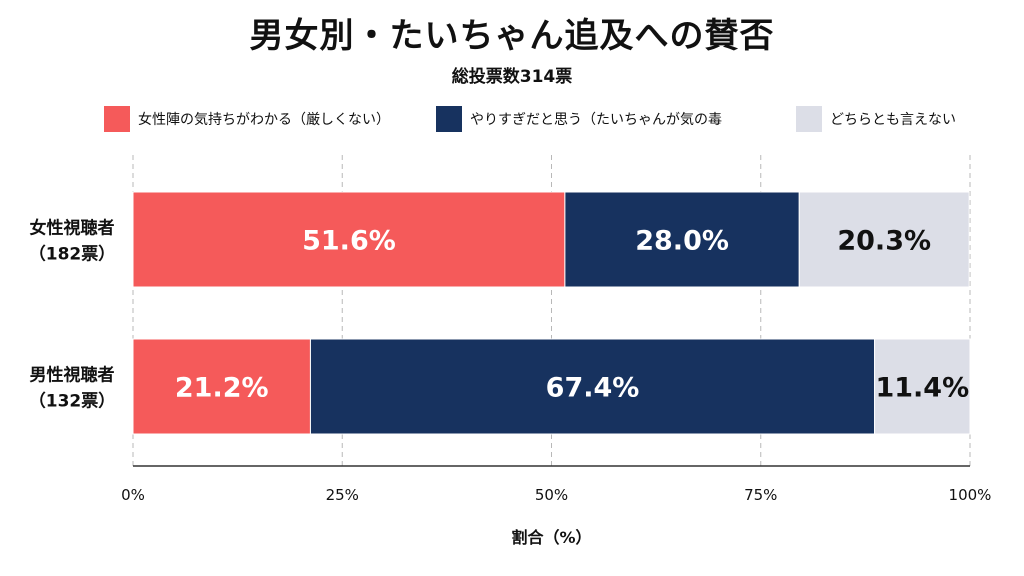 The width and height of the screenshot is (1024, 576). Describe the element at coordinates (72, 228) in the screenshot. I see `category-label: 女性視聴者` at that location.